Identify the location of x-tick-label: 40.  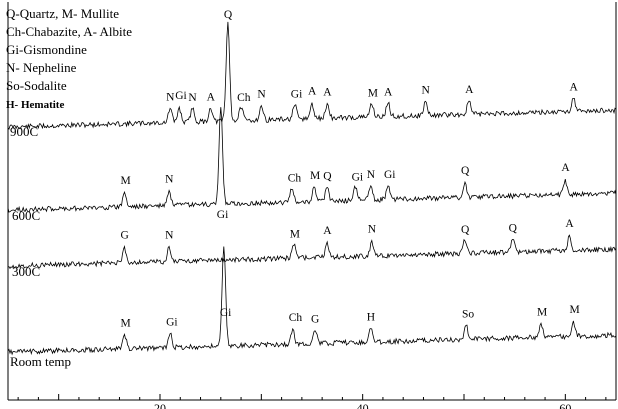
(363, 405).